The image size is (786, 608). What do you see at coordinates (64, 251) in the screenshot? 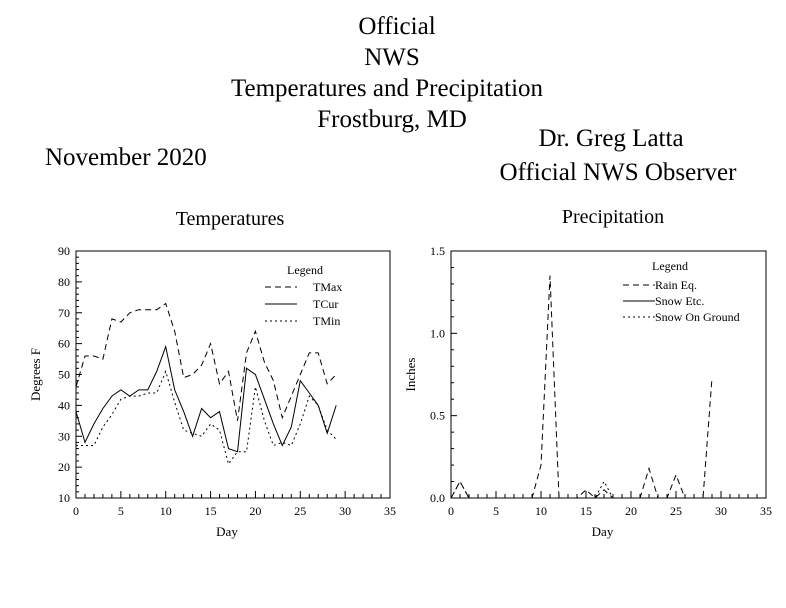
I see `y-tick-label: 90` at bounding box center [64, 251].